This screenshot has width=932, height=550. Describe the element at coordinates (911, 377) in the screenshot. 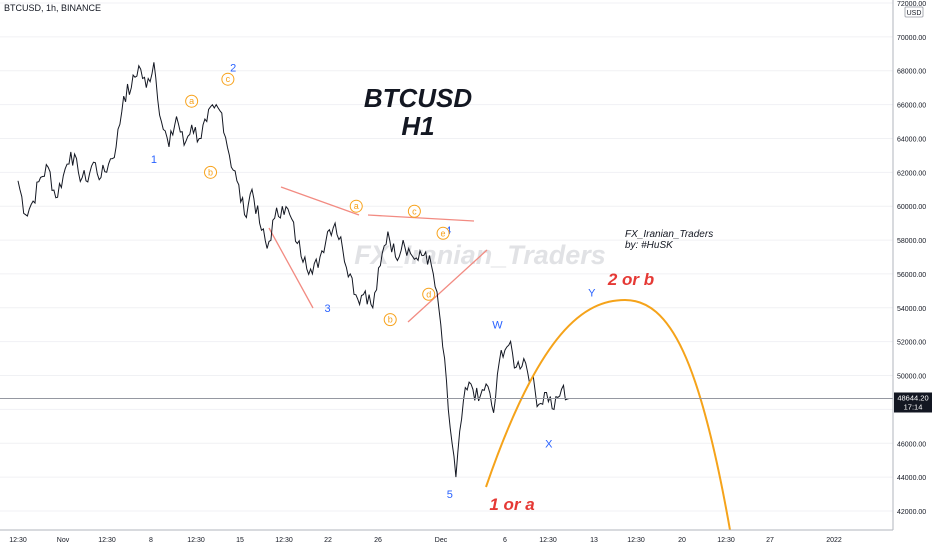

I see `y-tick-label: 50000.00` at that location.